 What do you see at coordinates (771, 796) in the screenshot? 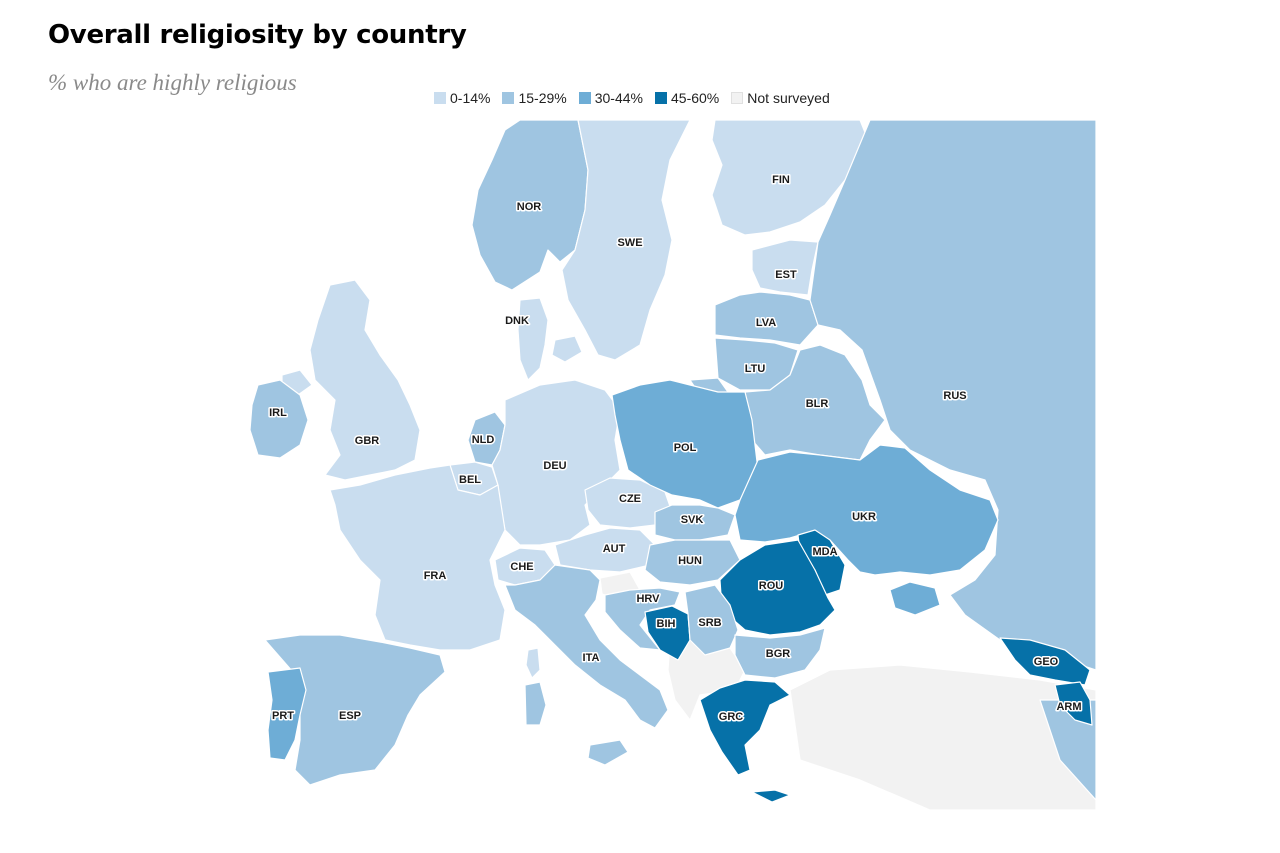
I see `country-GRC-crete` at bounding box center [771, 796].